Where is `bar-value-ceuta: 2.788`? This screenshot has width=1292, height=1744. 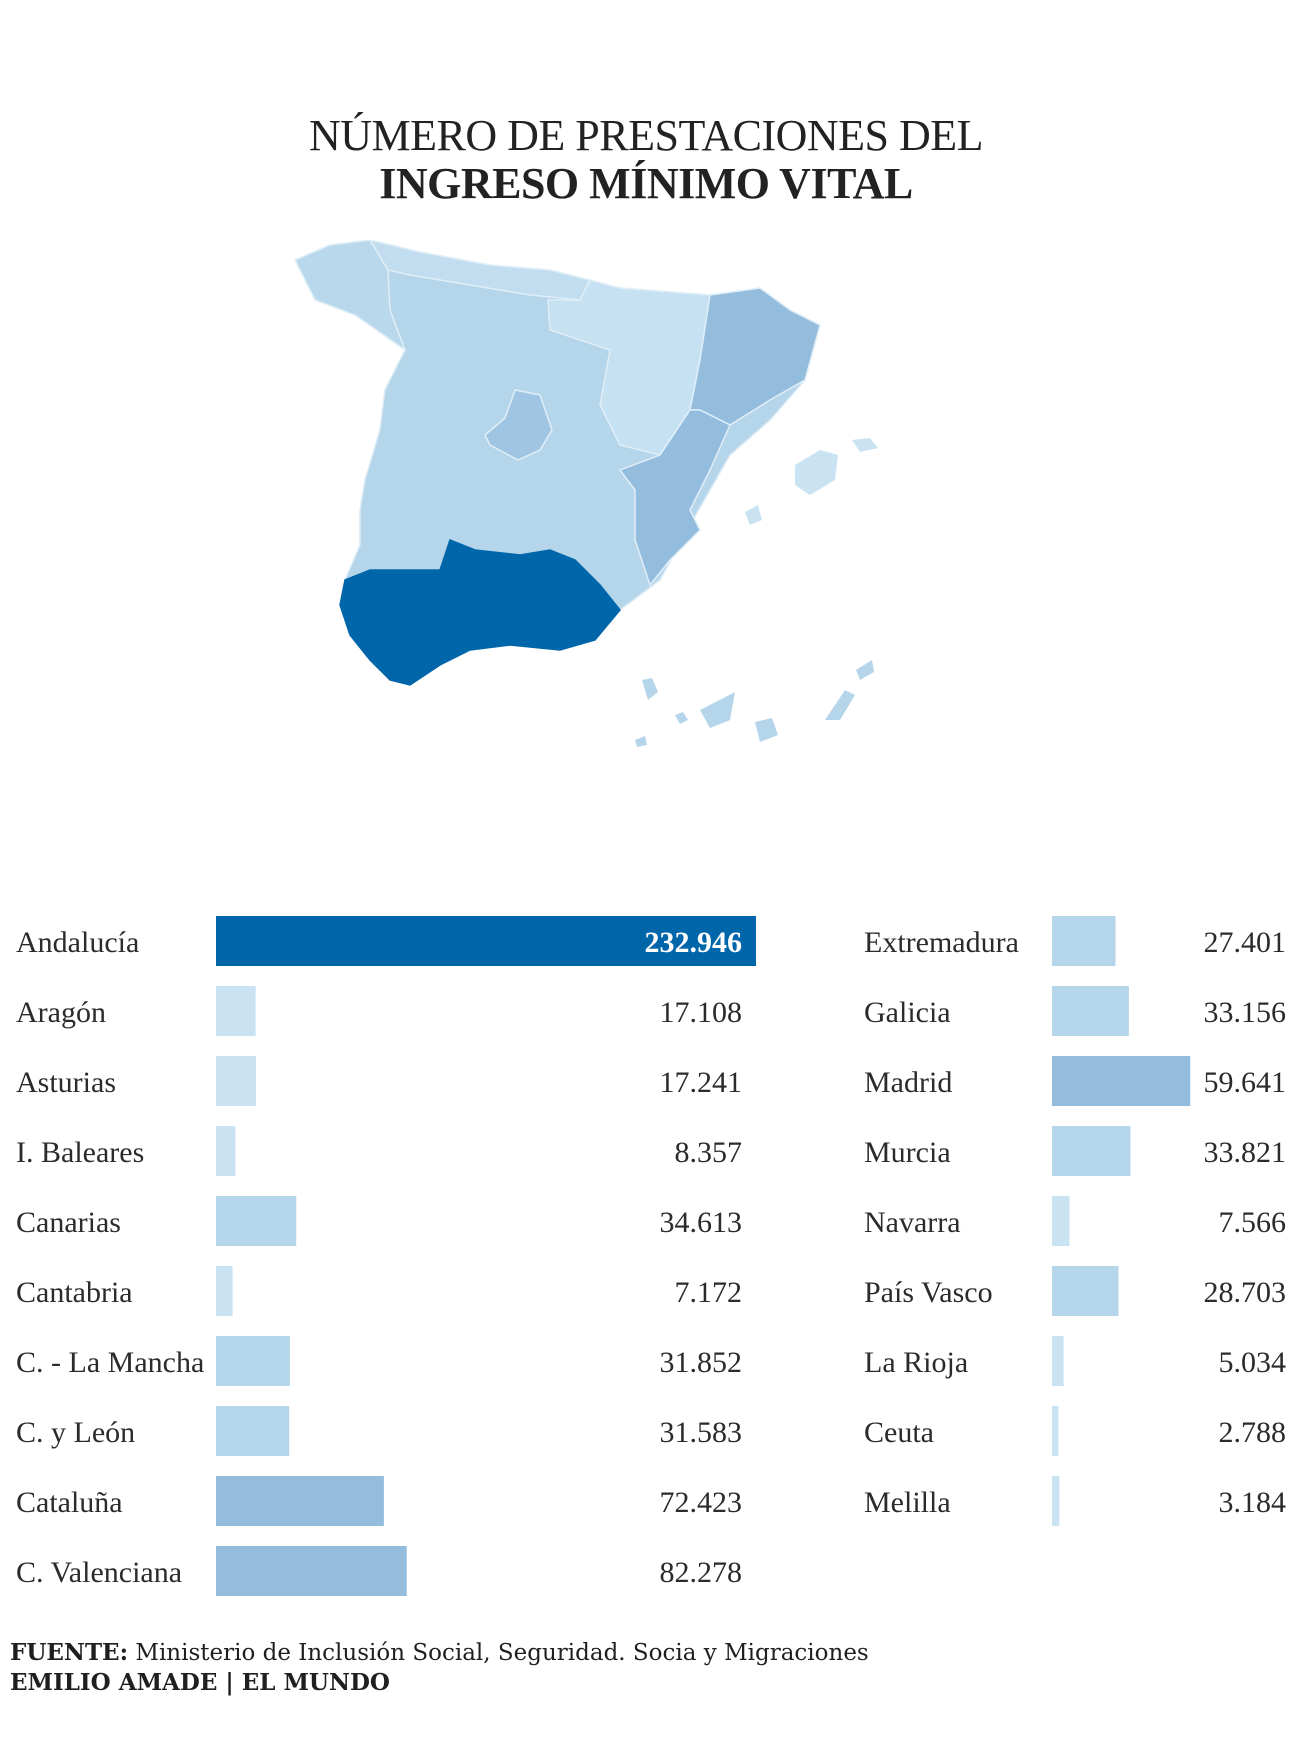 bar-value-ceuta: 2.788 is located at coordinates (1253, 1432).